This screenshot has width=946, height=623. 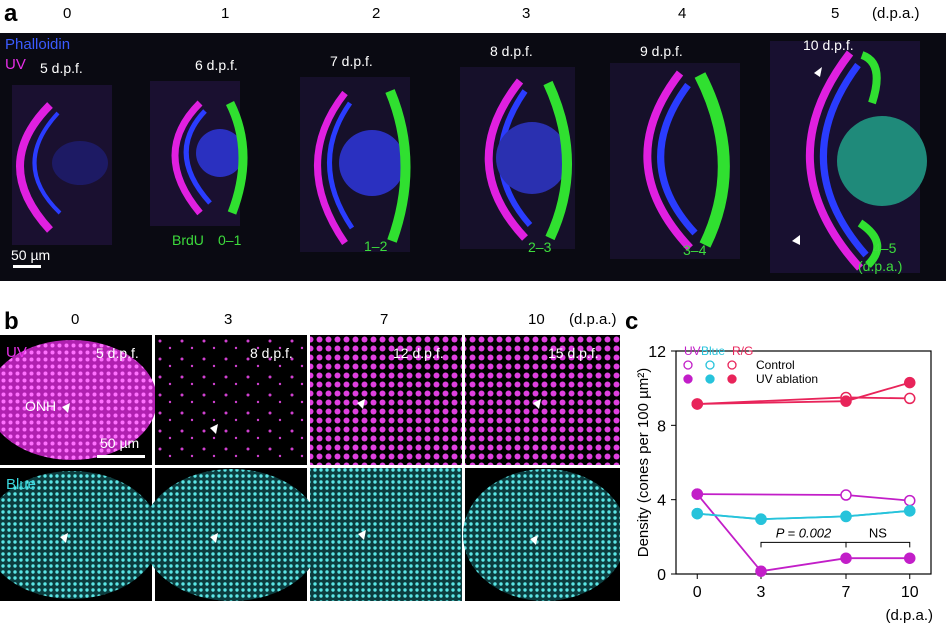 What do you see at coordinates (661, 51) in the screenshot?
I see `panel-a-dpf-4: 9 d.p.f.` at bounding box center [661, 51].